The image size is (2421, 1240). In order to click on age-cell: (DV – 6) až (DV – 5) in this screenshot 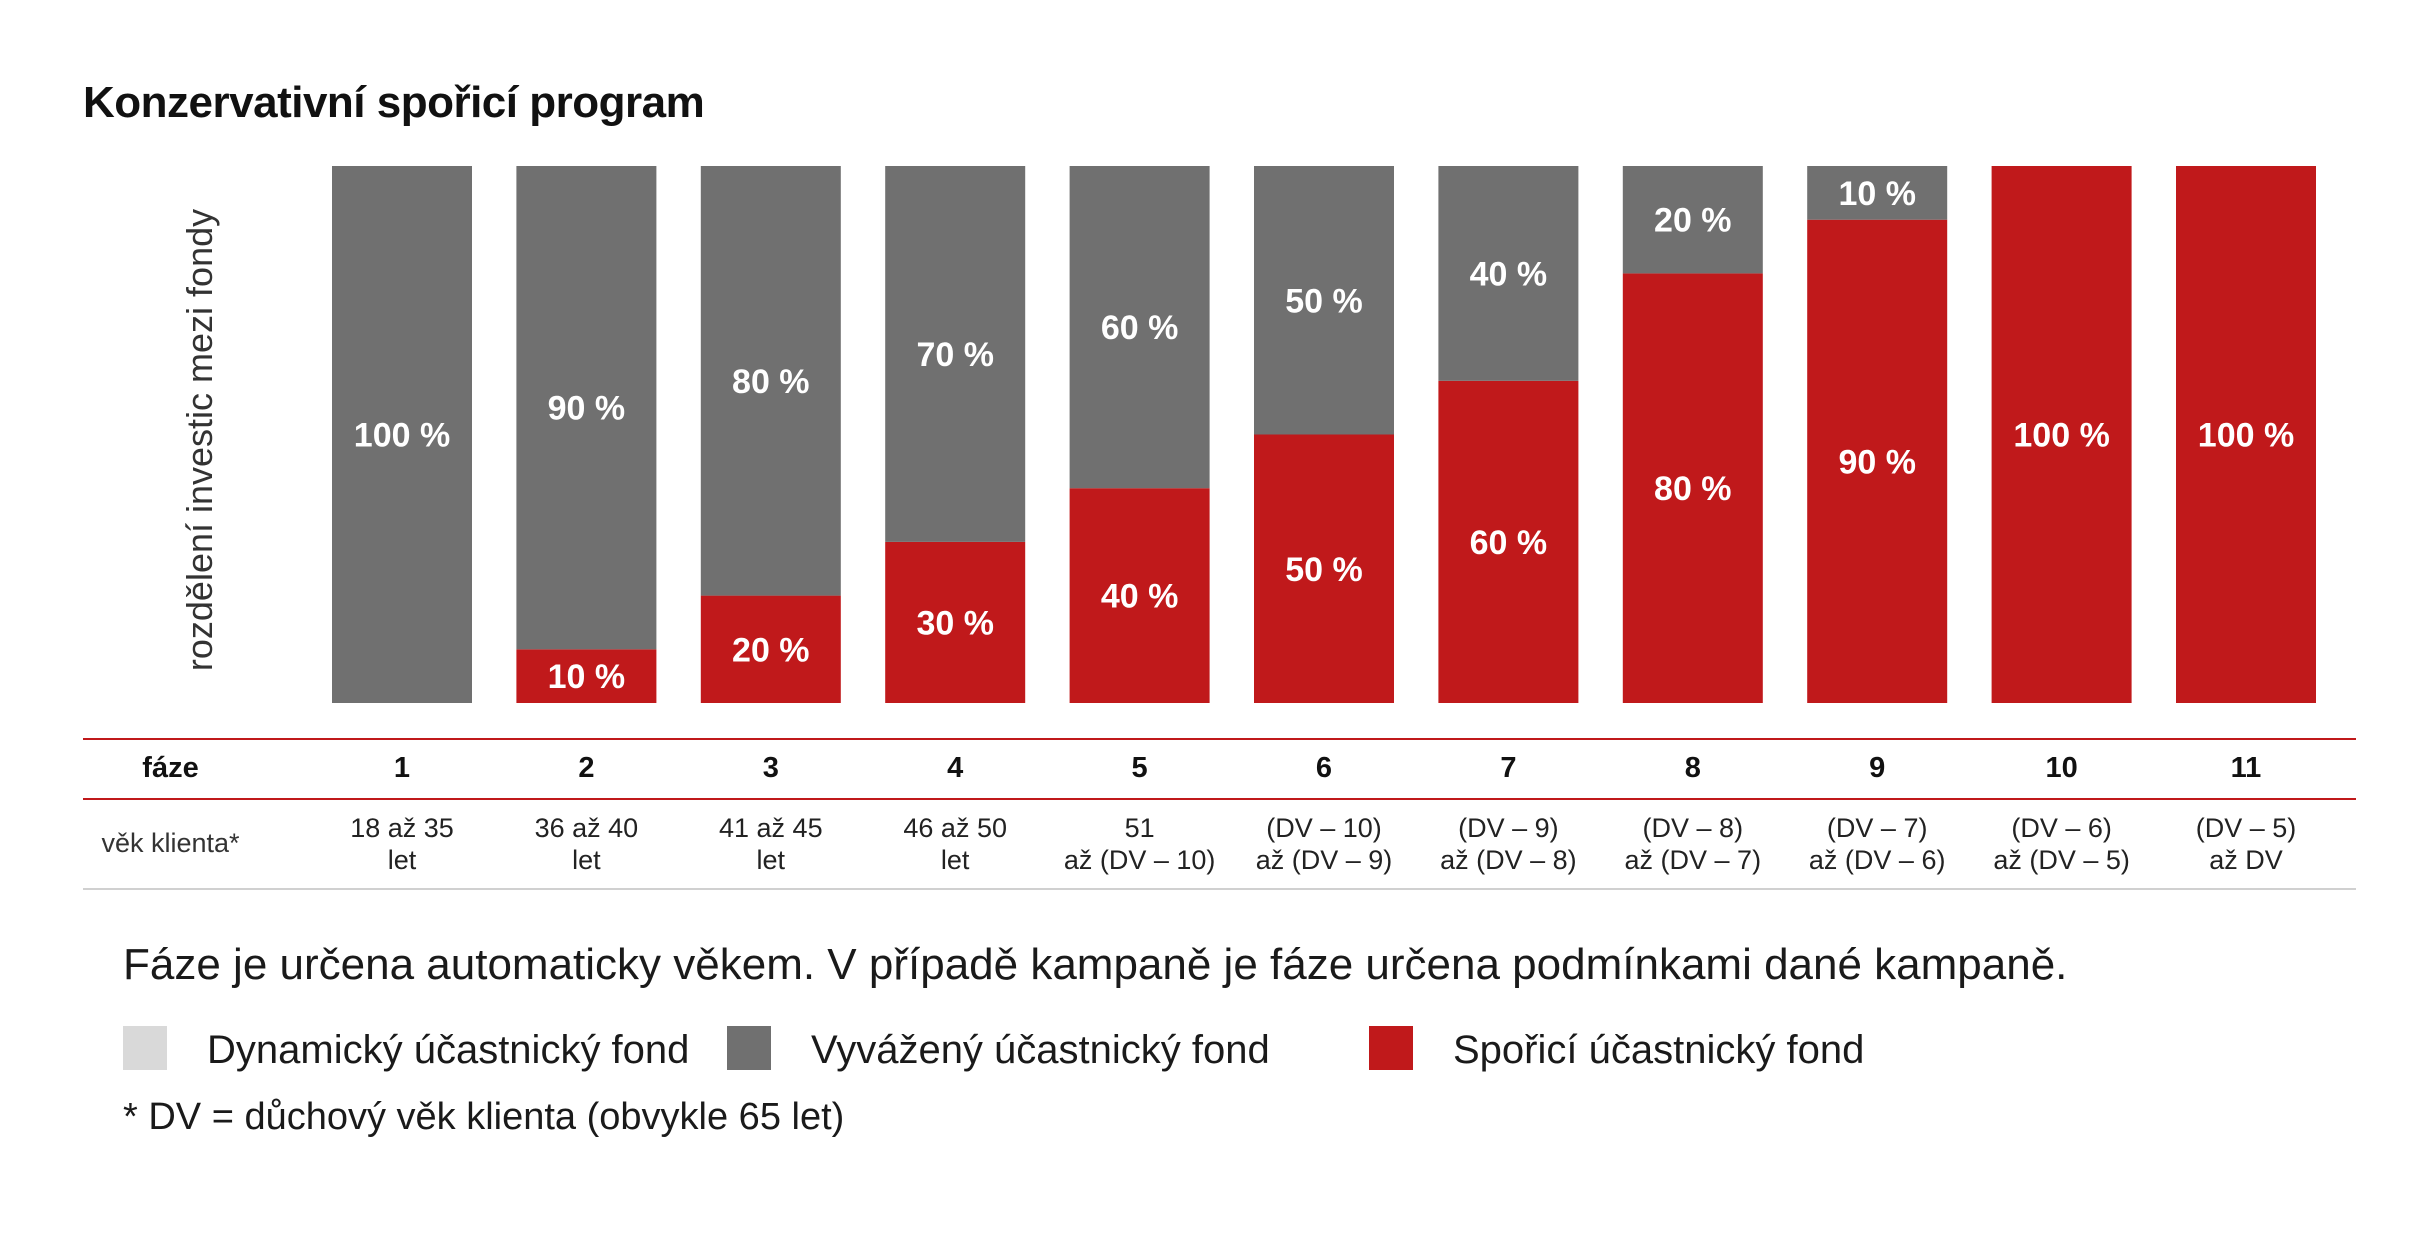, I will do `click(2062, 844)`.